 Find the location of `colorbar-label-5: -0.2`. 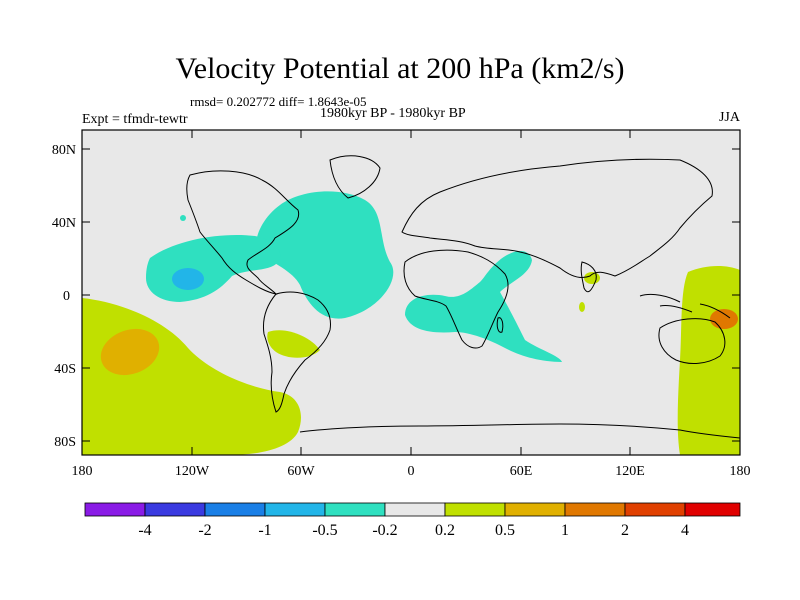

colorbar-label-5: -0.2 is located at coordinates (384, 530).